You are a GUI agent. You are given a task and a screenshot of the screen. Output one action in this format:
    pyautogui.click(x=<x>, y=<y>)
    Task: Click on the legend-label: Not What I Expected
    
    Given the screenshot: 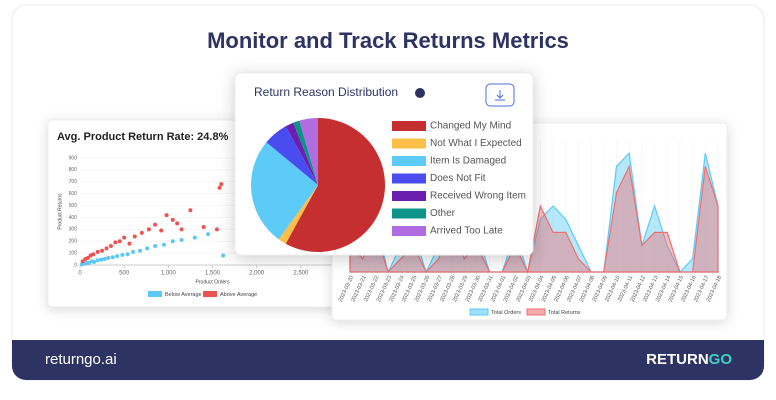 What is the action you would take?
    pyautogui.click(x=476, y=143)
    